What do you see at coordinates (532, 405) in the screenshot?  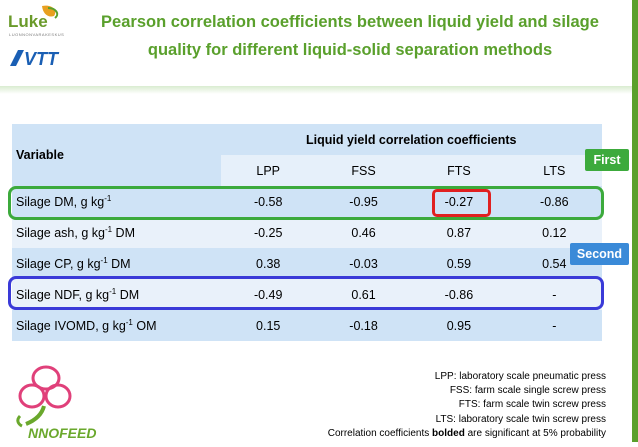 I see `note-fts: FTS: farm scale twin screw press` at bounding box center [532, 405].